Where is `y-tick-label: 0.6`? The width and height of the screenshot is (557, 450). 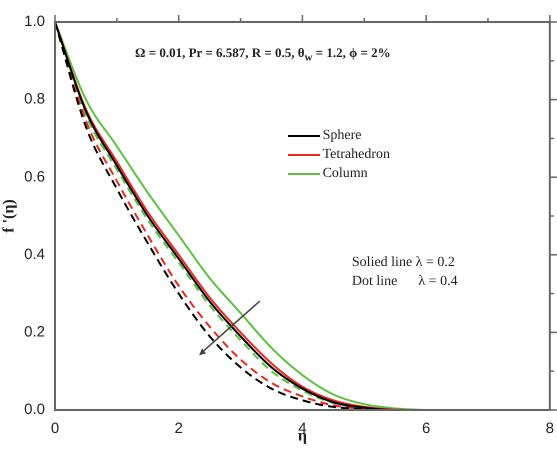
y-tick-label: 0.6 is located at coordinates (34, 177).